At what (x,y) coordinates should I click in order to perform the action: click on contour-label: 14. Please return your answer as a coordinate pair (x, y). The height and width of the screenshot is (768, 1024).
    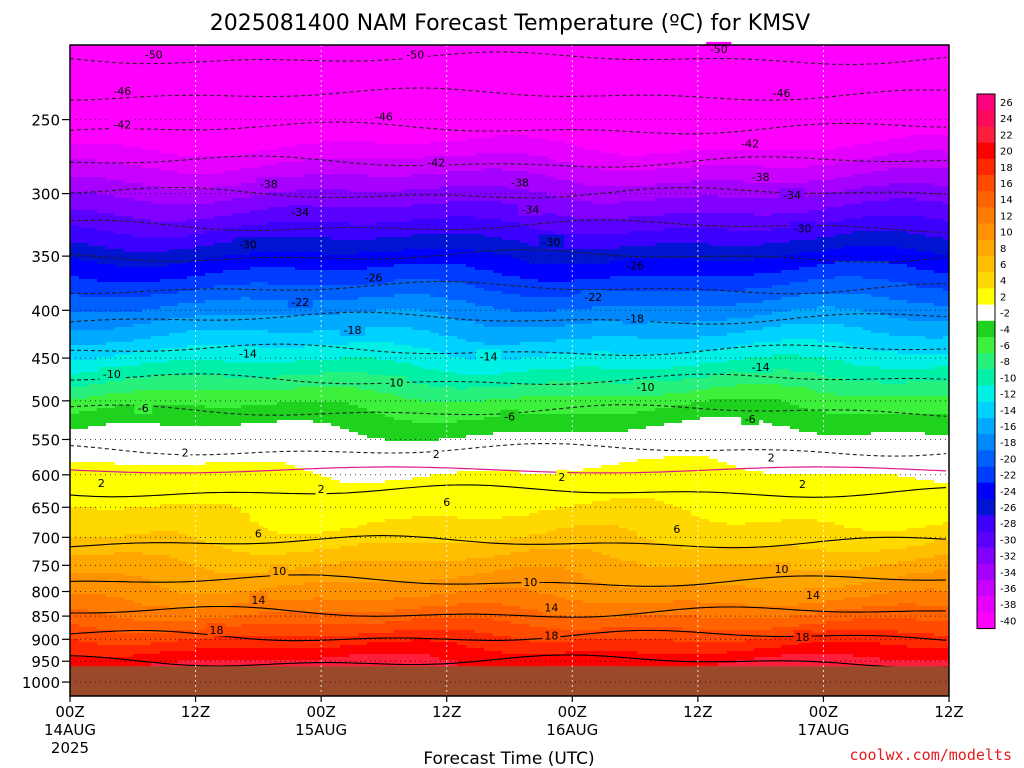
    Looking at the image, I should click on (551, 607).